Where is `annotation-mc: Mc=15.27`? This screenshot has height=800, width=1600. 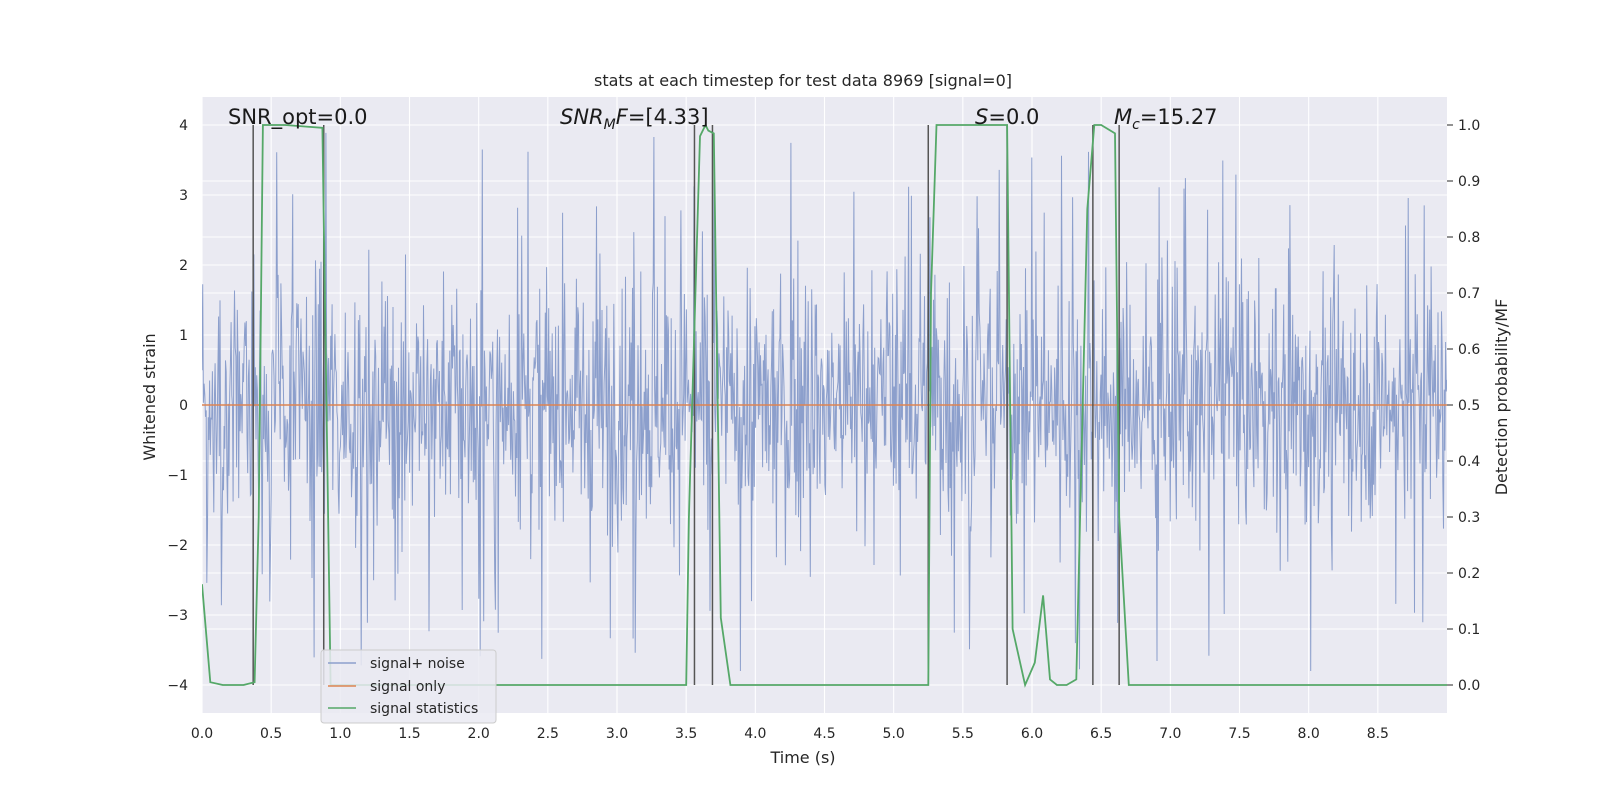
annotation-mc: Mc=15.27 is located at coordinates (1166, 119).